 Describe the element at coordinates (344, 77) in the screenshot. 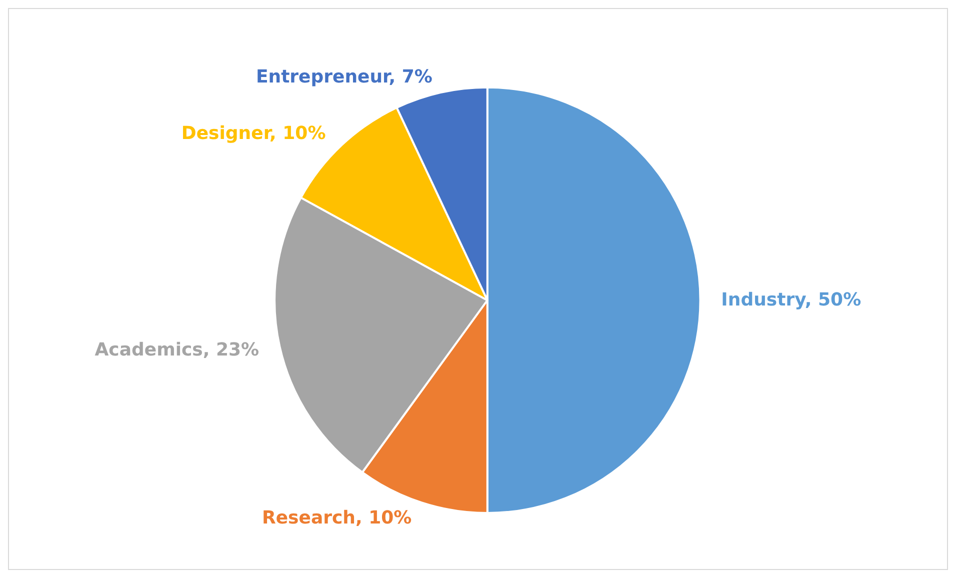

I see `slice-label: Entrepreneur, 7%` at that location.